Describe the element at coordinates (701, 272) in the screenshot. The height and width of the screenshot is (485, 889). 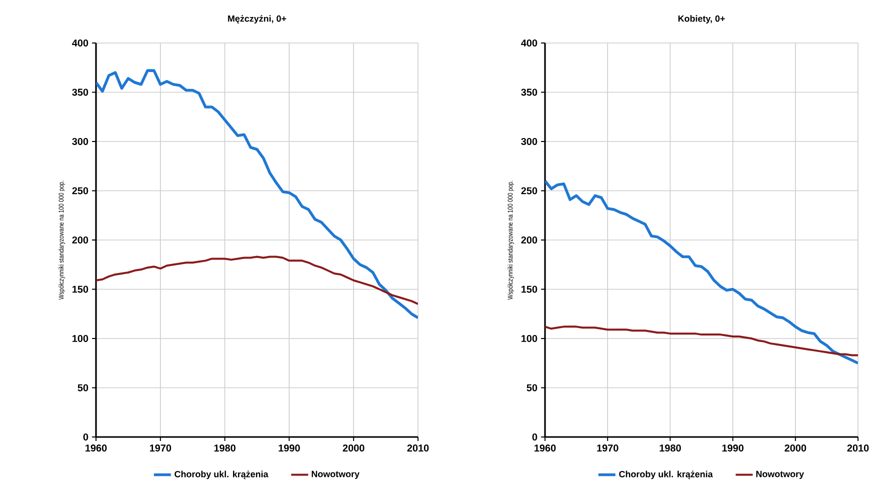
I see `line-series` at that location.